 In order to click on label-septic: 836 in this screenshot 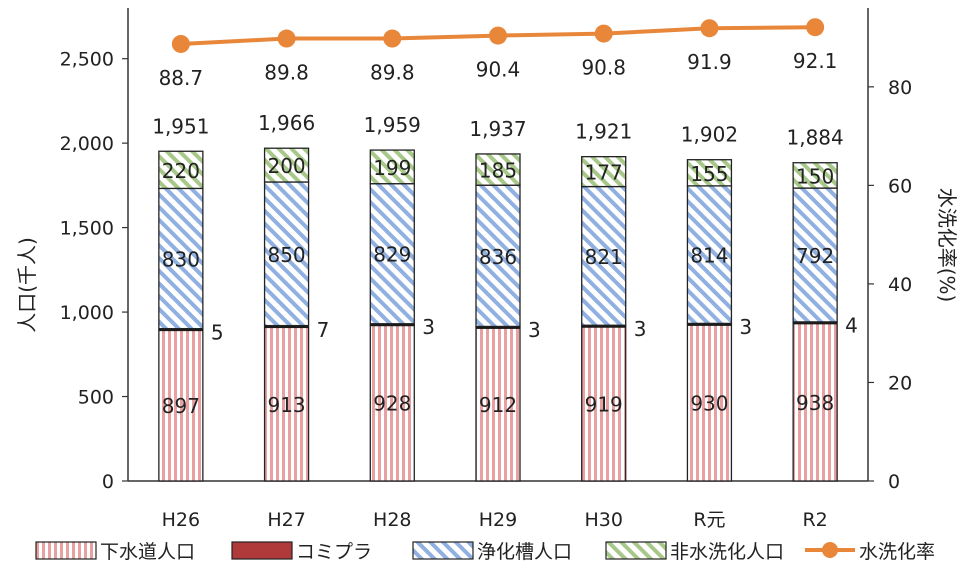, I will do `click(498, 257)`.